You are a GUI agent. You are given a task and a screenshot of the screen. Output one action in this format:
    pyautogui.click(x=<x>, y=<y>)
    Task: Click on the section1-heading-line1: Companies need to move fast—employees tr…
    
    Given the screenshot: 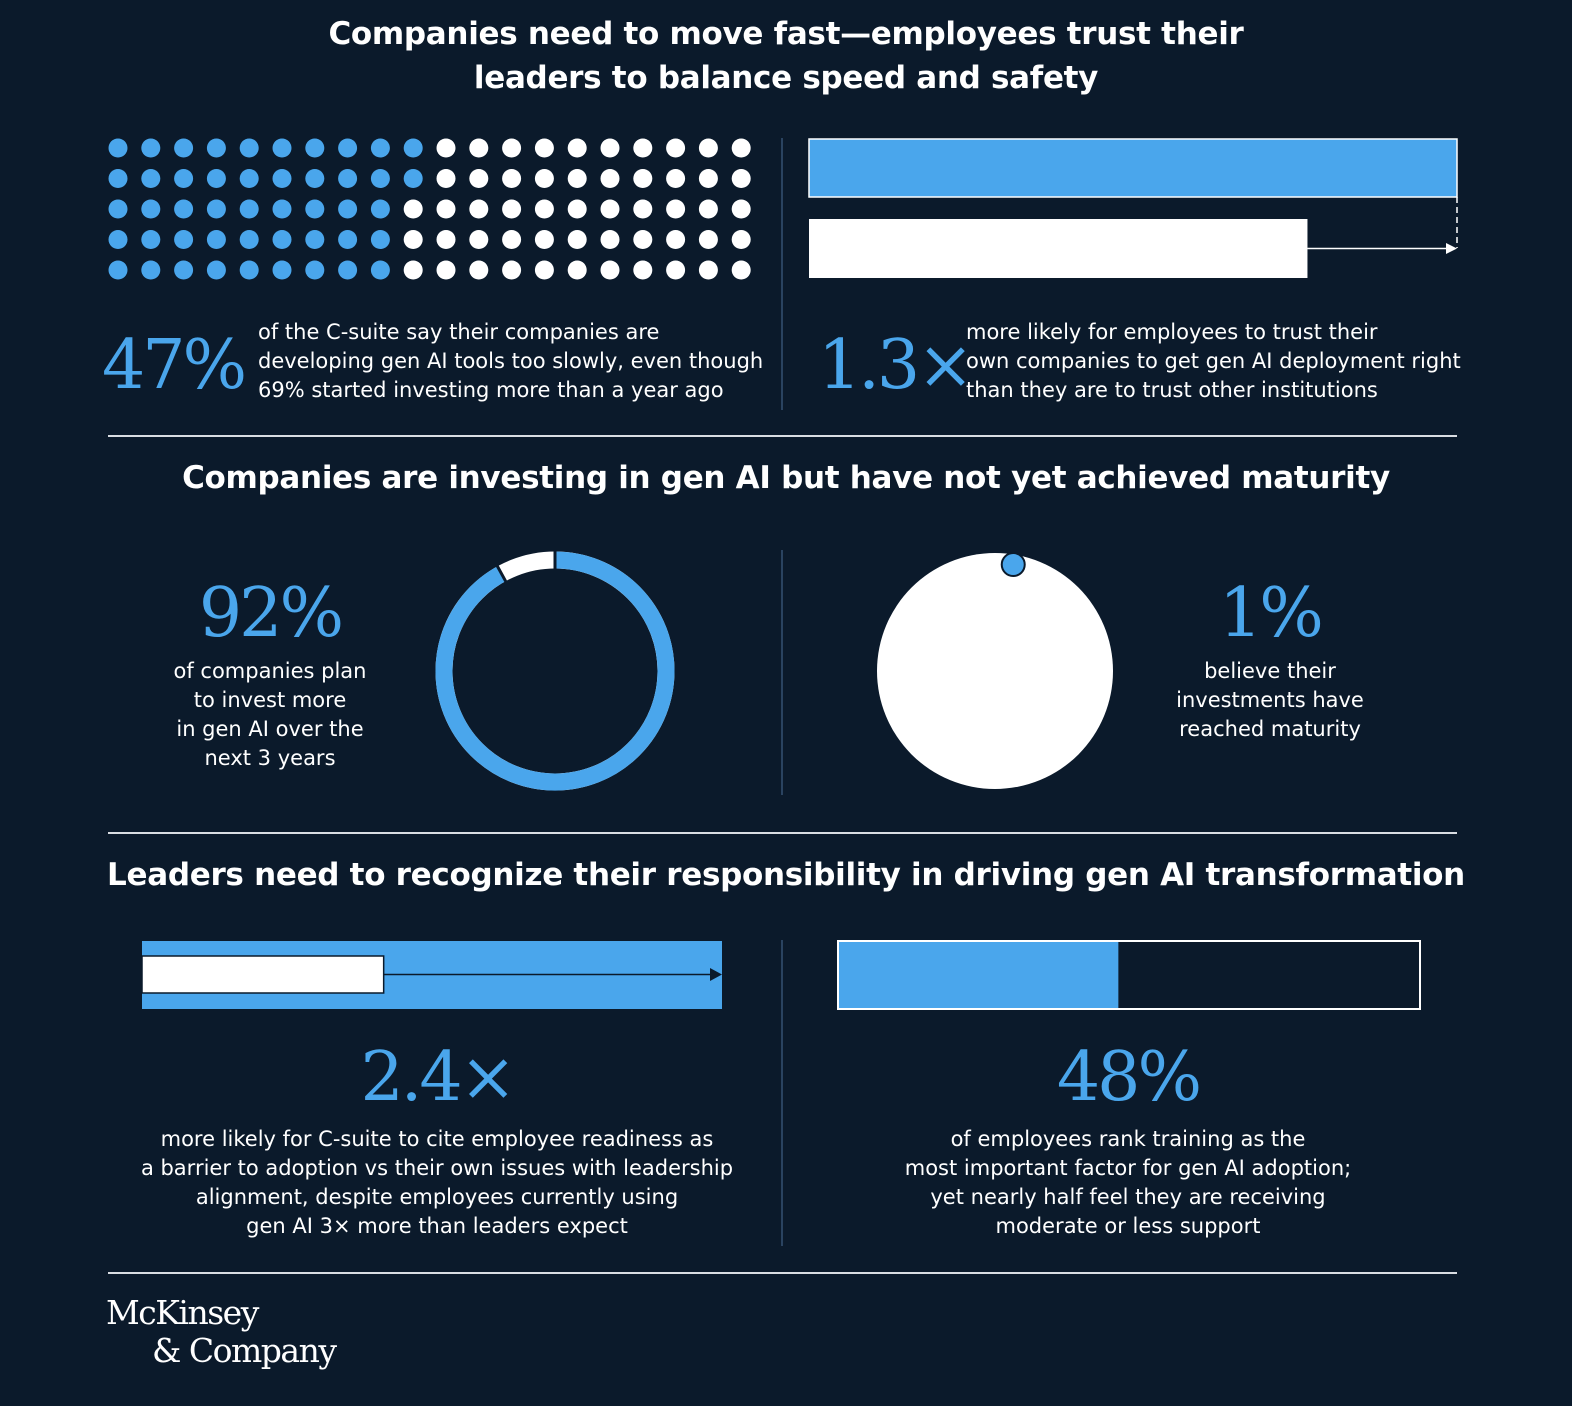 What is the action you would take?
    pyautogui.click(x=786, y=34)
    